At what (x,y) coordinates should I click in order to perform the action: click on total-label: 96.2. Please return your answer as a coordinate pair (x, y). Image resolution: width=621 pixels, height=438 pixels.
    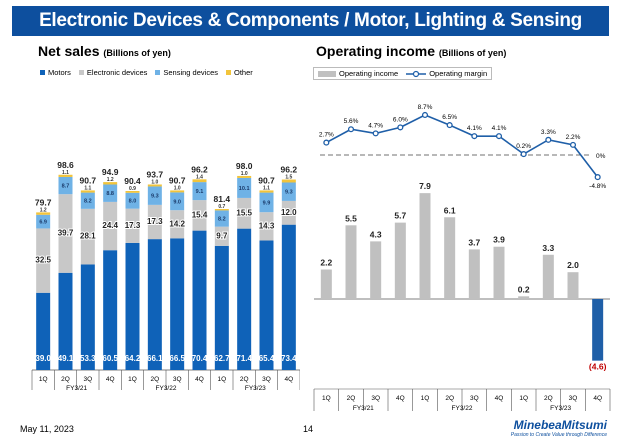
    Looking at the image, I should click on (289, 170).